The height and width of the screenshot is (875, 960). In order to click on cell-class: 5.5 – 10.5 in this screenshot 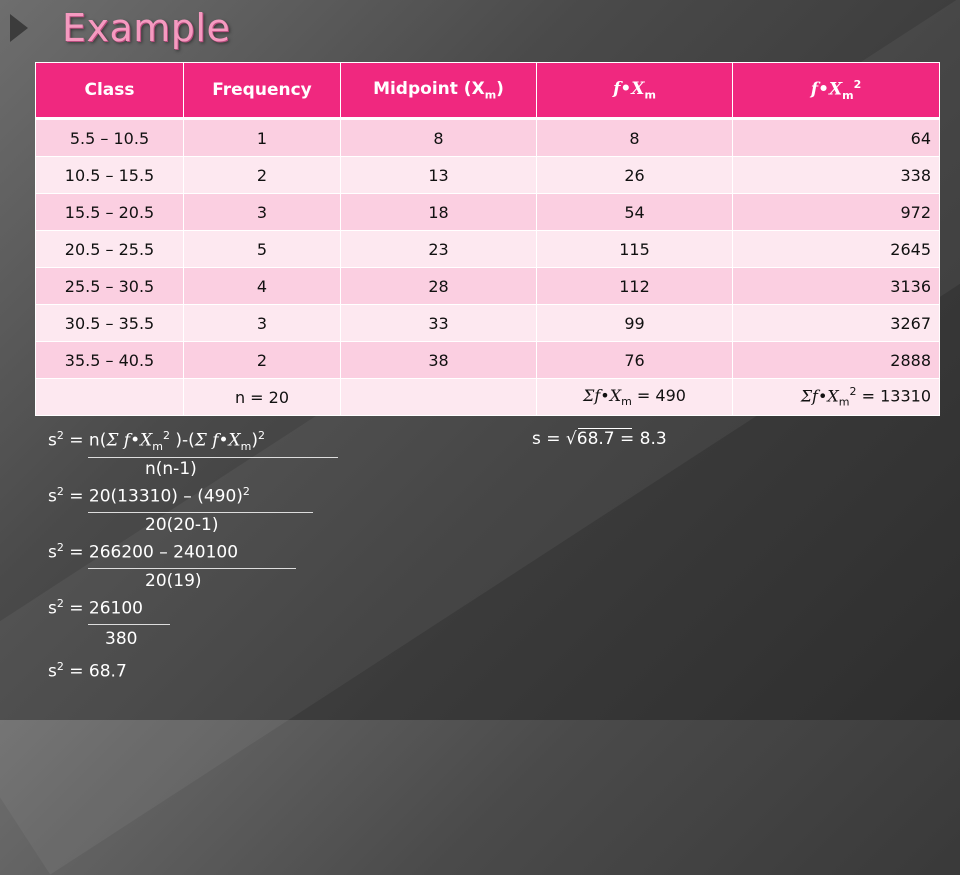, I will do `click(109, 137)`.